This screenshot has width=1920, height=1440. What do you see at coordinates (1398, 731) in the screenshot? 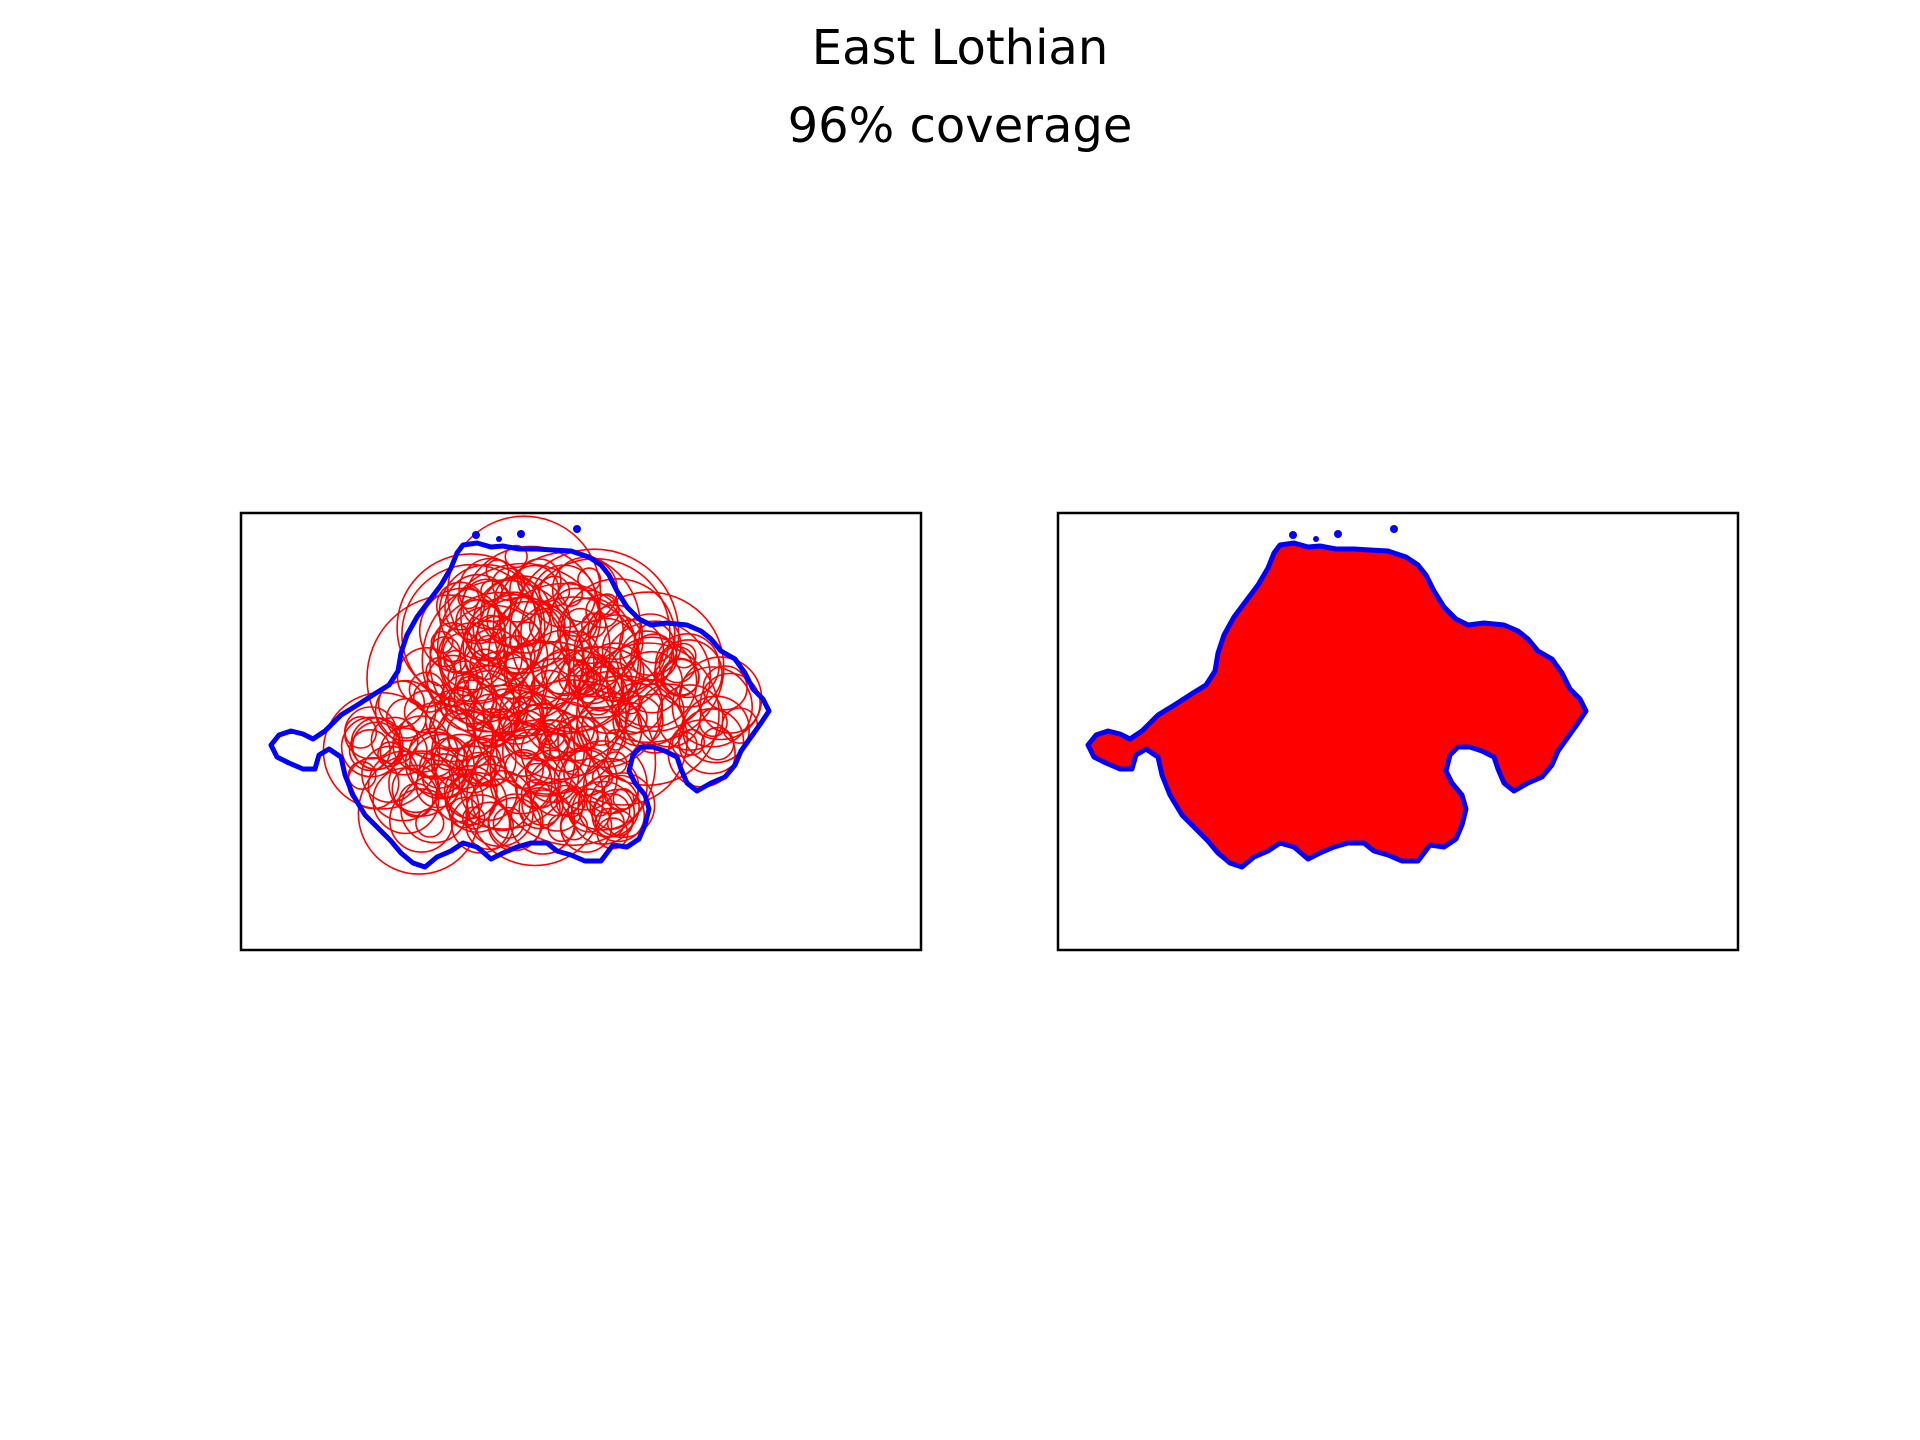
I see `filled-coverage-panel` at bounding box center [1398, 731].